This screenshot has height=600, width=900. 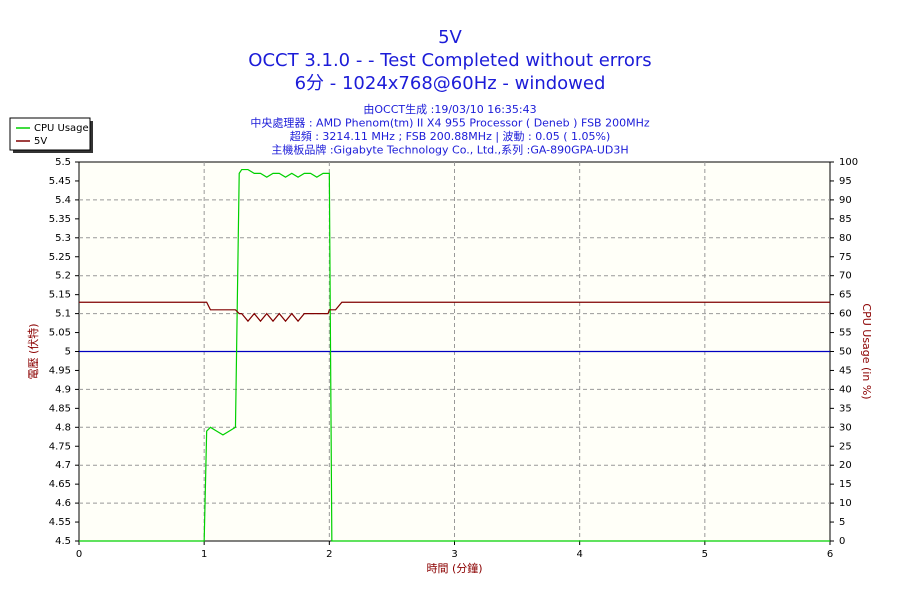 I want to click on x-tick-label: 4, so click(x=579, y=554).